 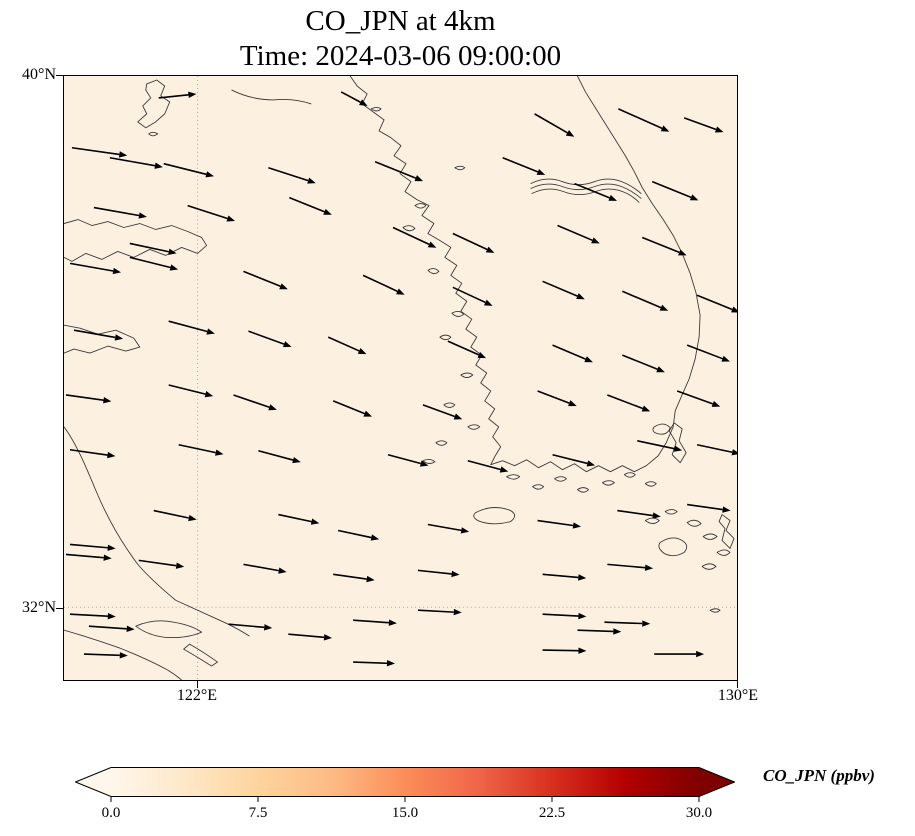 I want to click on chart-time-subtitle: Time: 2024-03-06 09:00:00, so click(x=400, y=56).